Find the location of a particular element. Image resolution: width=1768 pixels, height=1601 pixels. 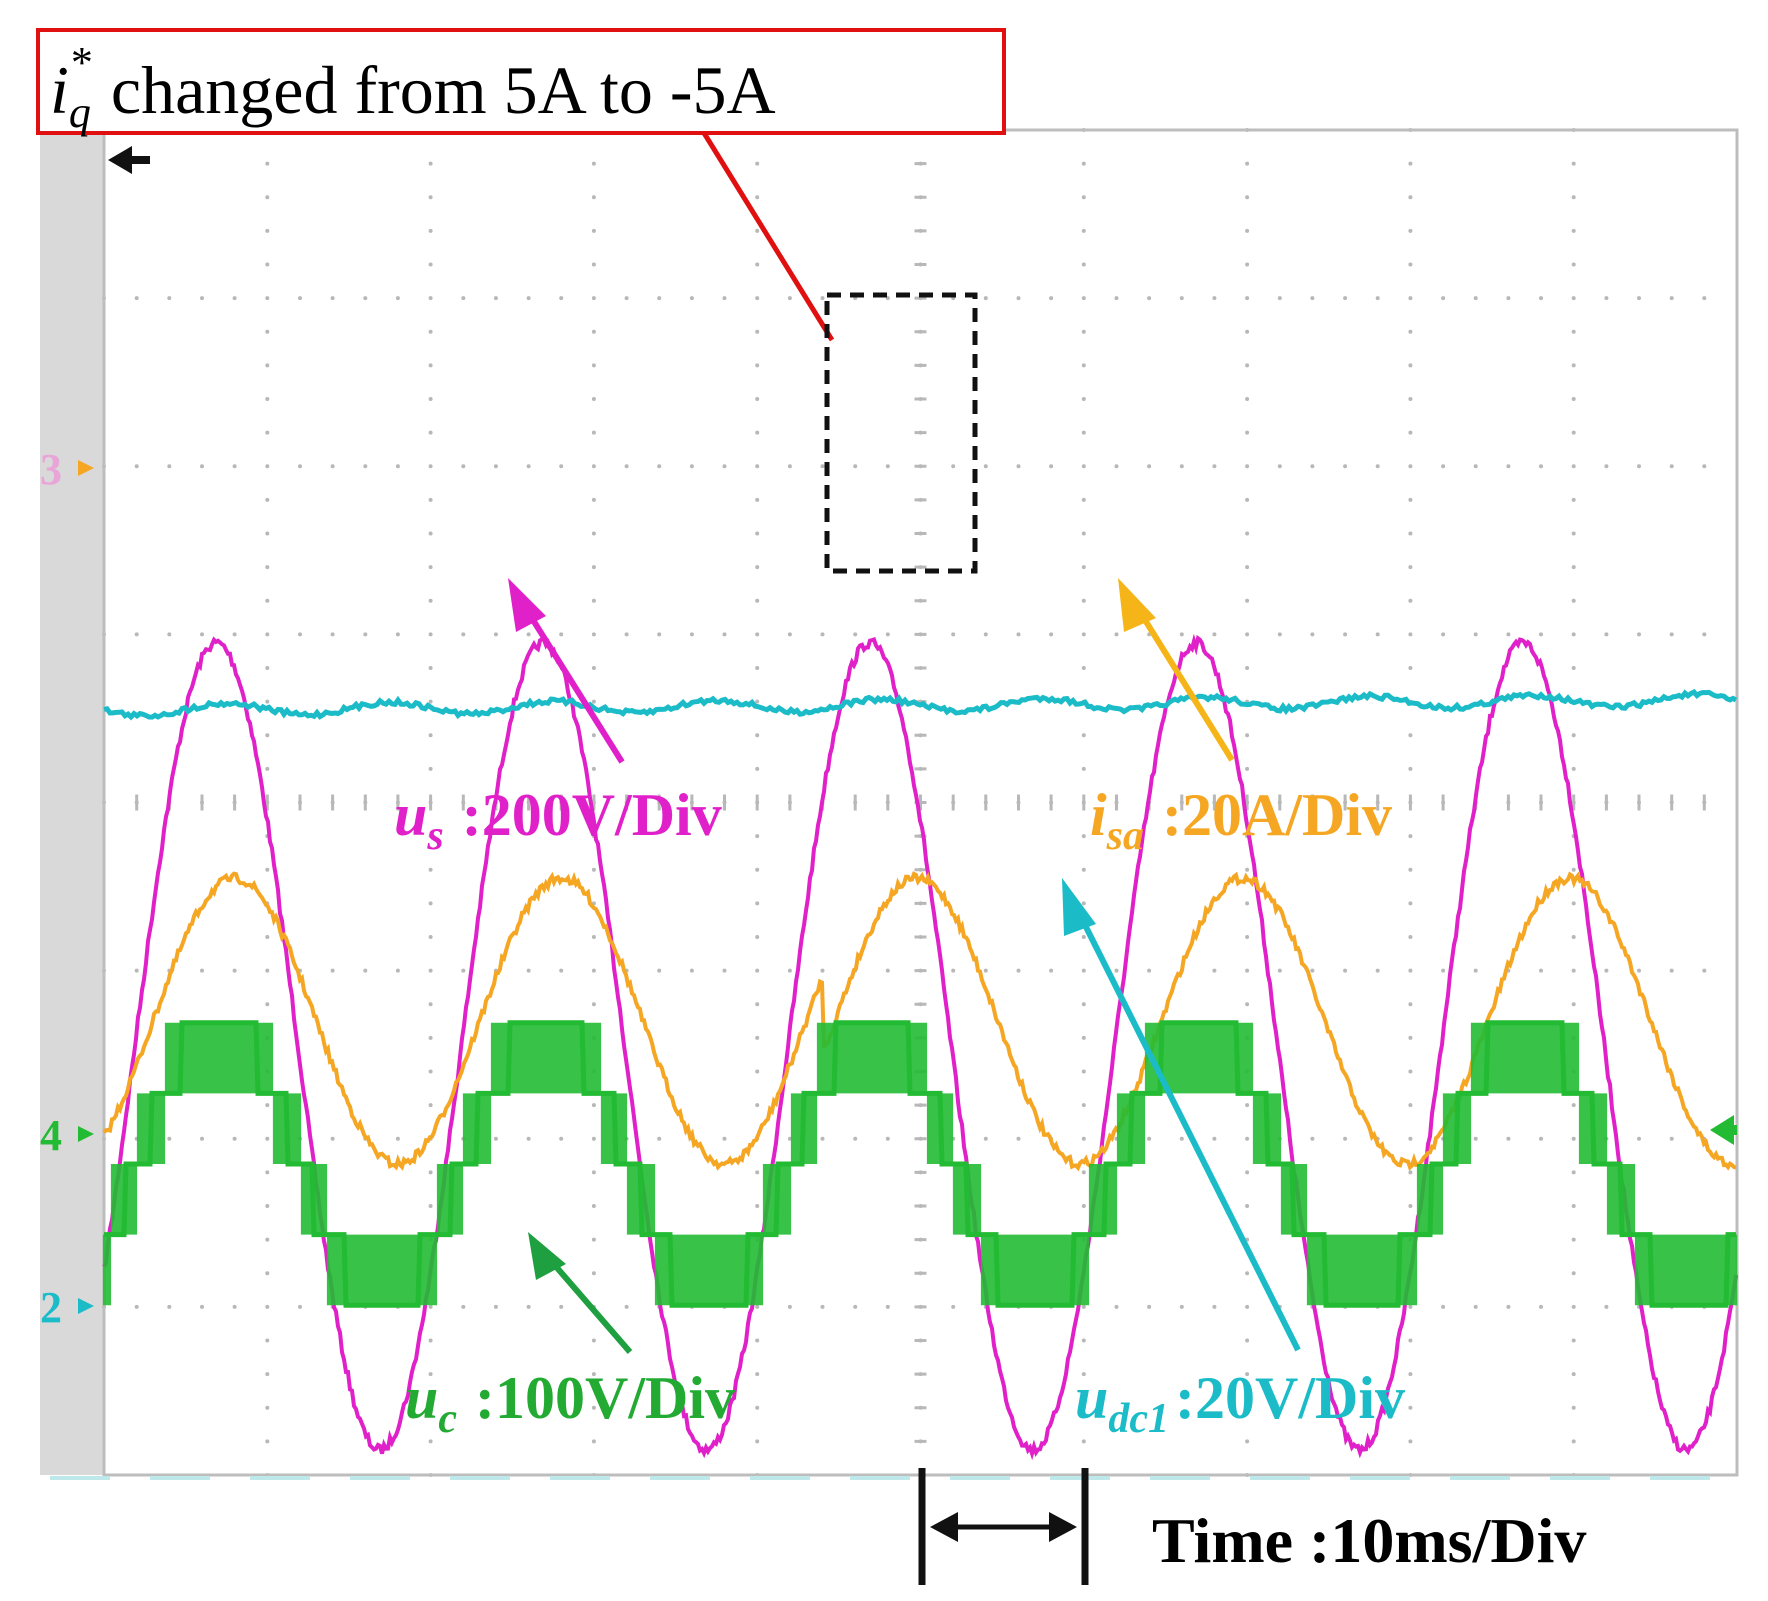

udc1-label: udc1:20V/Div is located at coordinates (1240, 1403).